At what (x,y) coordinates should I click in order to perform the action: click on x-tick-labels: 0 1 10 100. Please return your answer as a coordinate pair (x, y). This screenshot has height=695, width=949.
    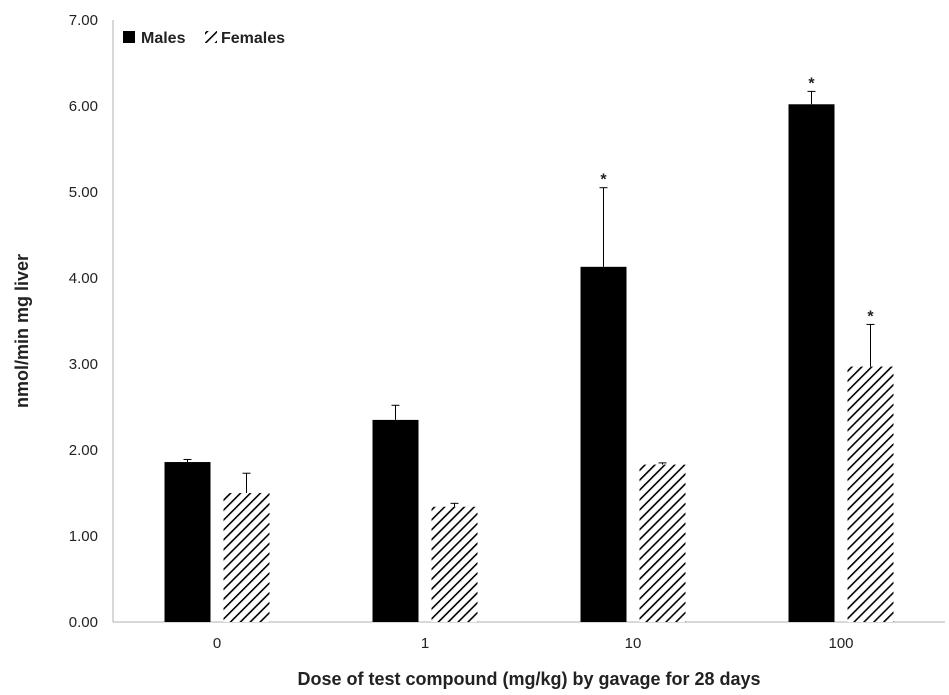
    Looking at the image, I should click on (533, 643).